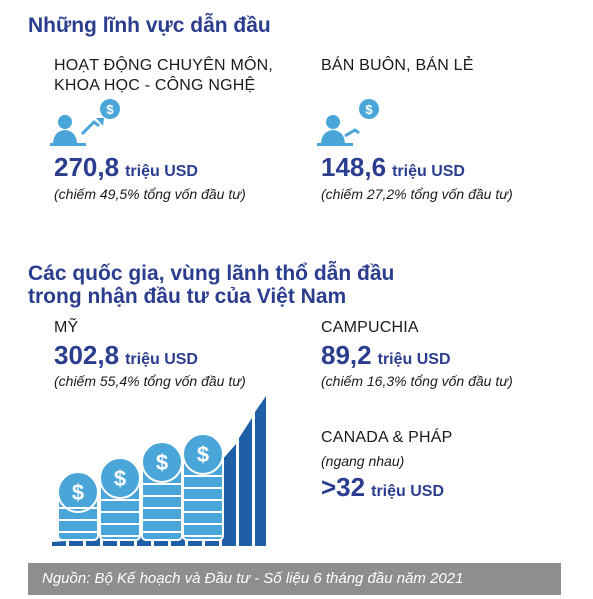  Describe the element at coordinates (87, 167) in the screenshot. I see `field-1-value: 270,8` at that location.